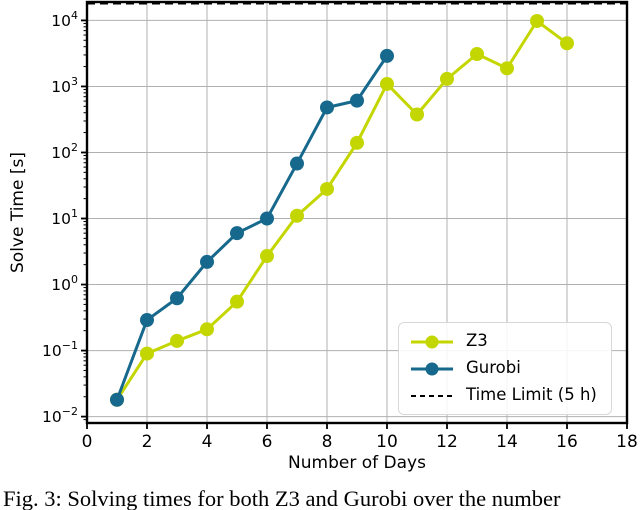 The height and width of the screenshot is (510, 640). Describe the element at coordinates (64, 217) in the screenshot. I see `y-tick-label: 10¹` at that location.